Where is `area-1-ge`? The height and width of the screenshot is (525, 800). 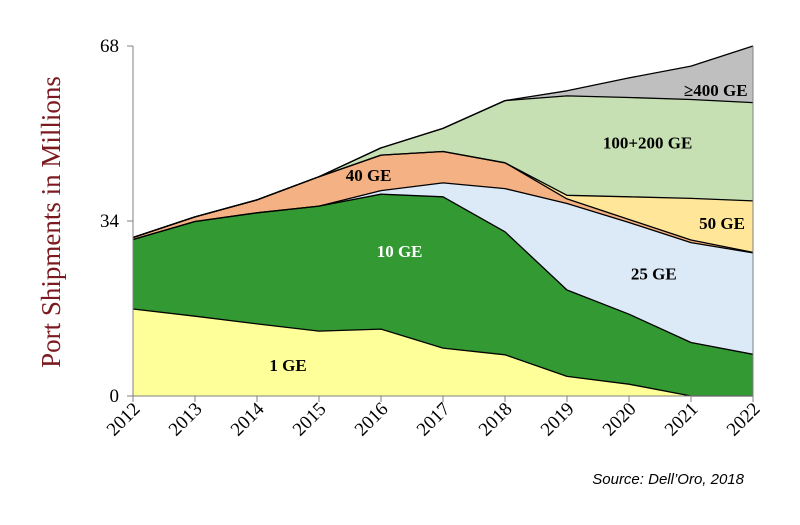 area-1-ge is located at coordinates (443, 352).